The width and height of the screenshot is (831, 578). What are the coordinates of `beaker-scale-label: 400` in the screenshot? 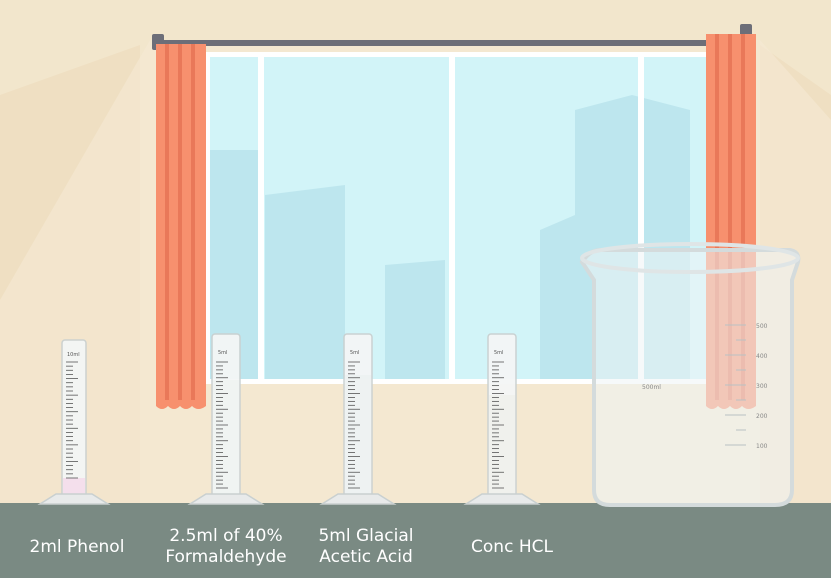 It's located at (762, 356).